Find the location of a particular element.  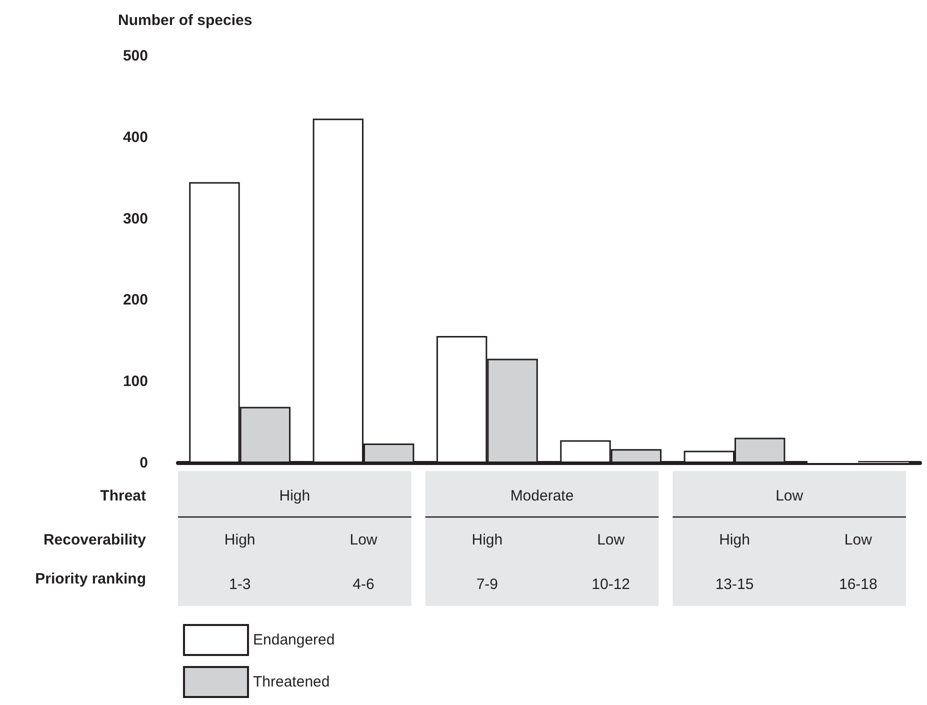

legend-label: Endangered is located at coordinates (294, 640).